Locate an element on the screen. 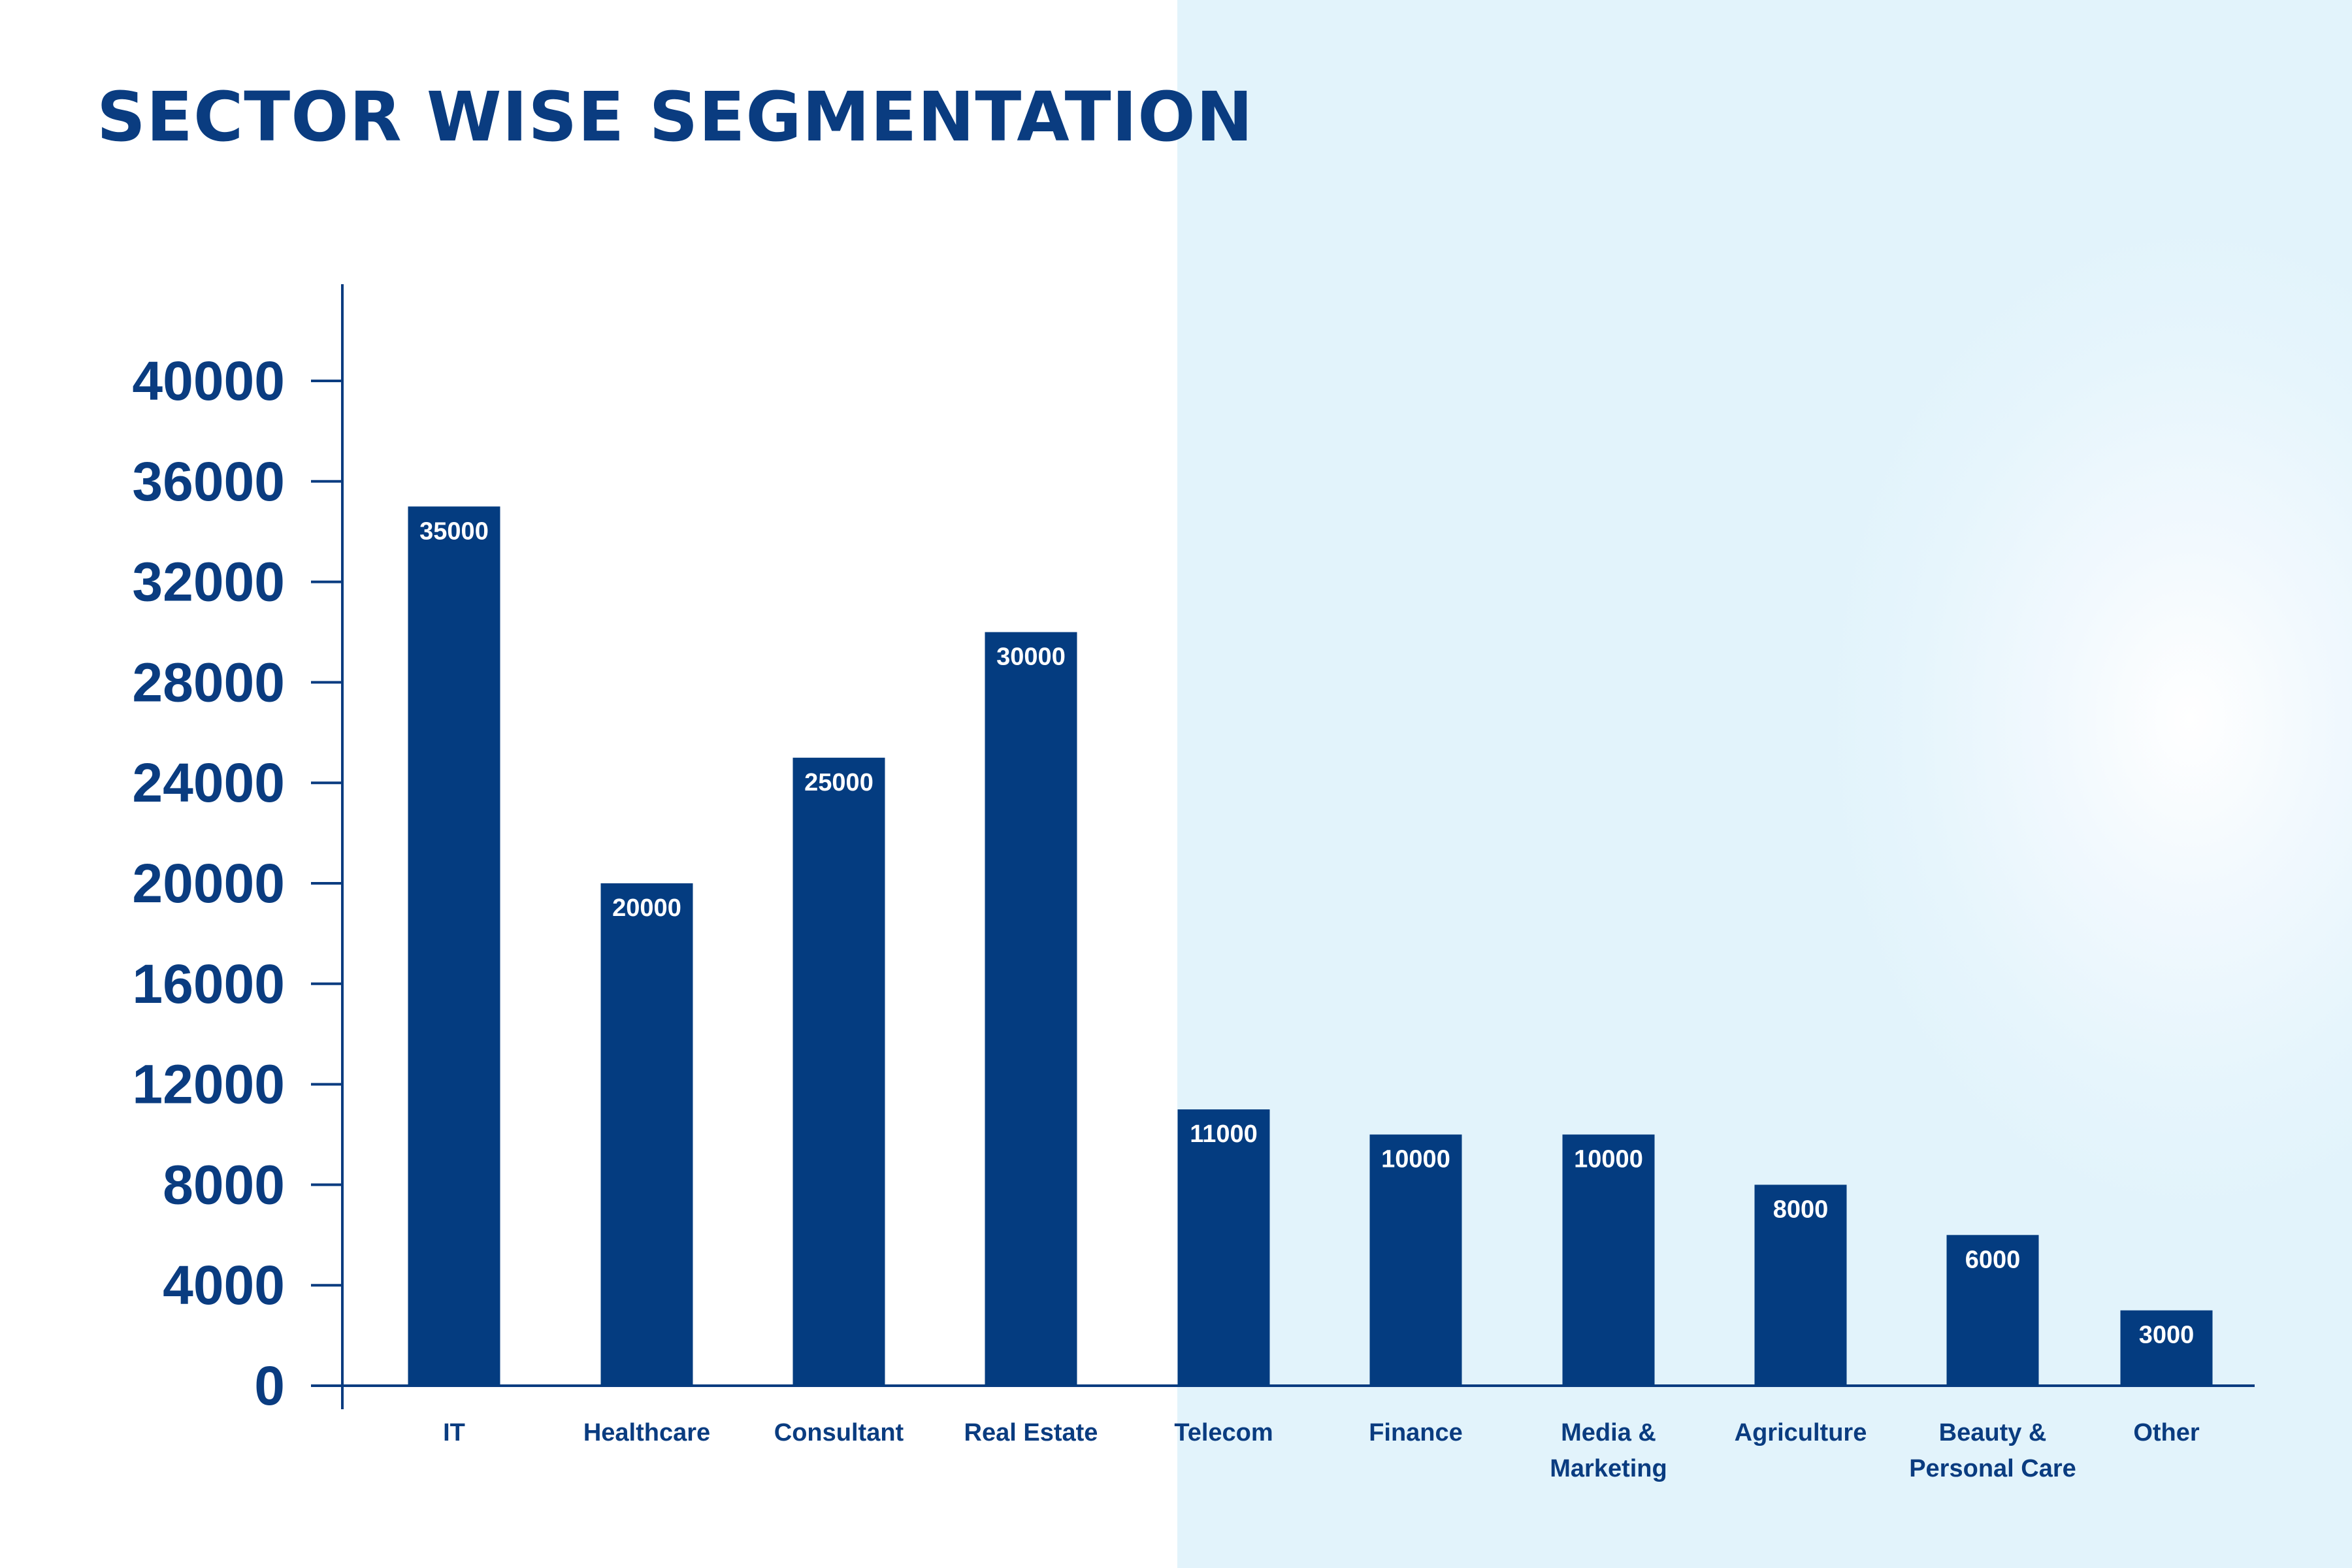 This screenshot has width=2352, height=1568. x-tick-label-line: Telecom is located at coordinates (1223, 1432).